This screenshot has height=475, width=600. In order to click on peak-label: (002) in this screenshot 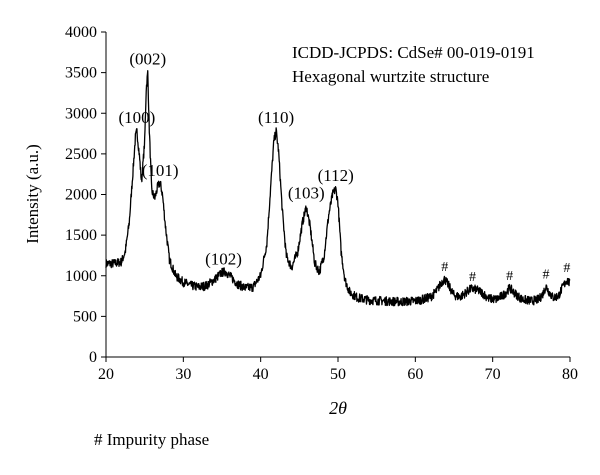, I will do `click(147, 59)`.